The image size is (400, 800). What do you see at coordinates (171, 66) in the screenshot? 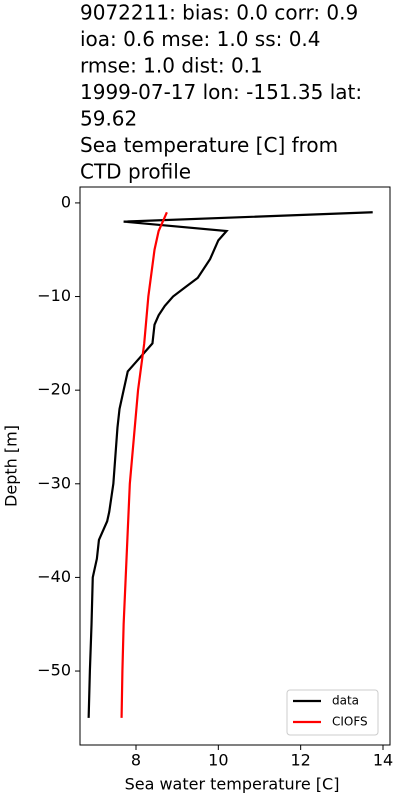
I see `chart-title: rmse: 1.0 dist: 0.1` at bounding box center [171, 66].